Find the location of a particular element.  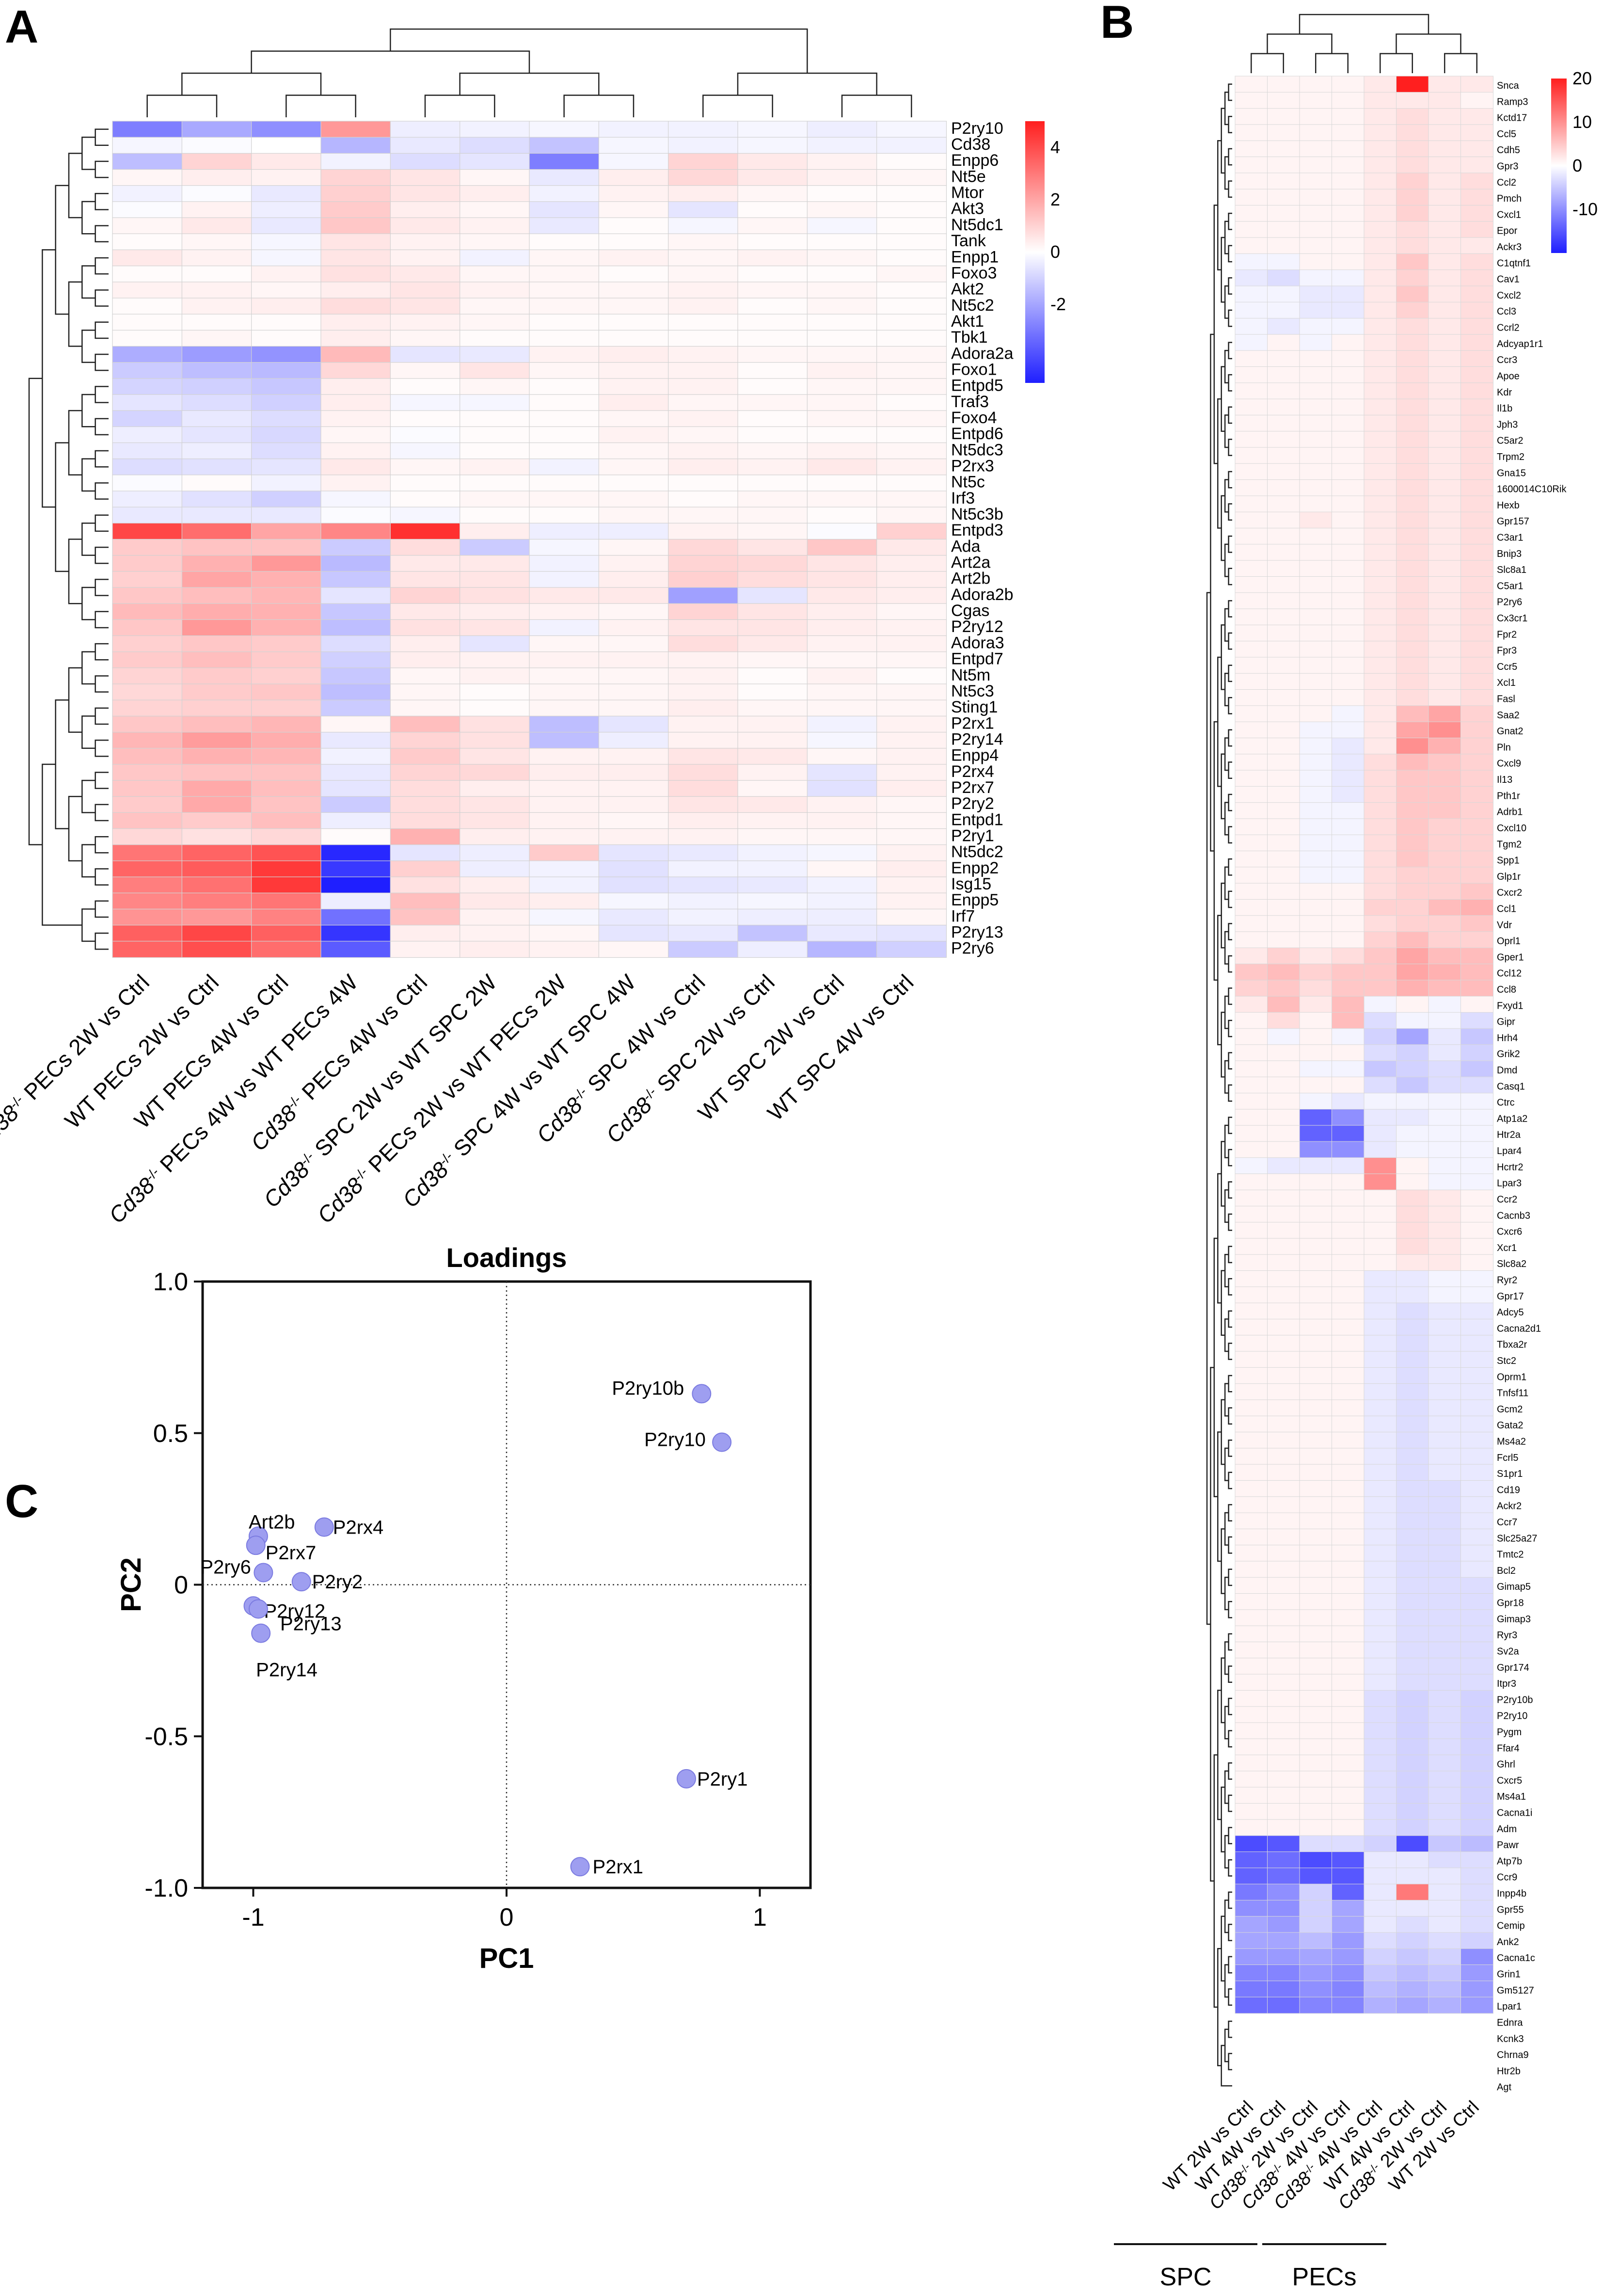

row-label: Ccr9 is located at coordinates (1507, 1877).